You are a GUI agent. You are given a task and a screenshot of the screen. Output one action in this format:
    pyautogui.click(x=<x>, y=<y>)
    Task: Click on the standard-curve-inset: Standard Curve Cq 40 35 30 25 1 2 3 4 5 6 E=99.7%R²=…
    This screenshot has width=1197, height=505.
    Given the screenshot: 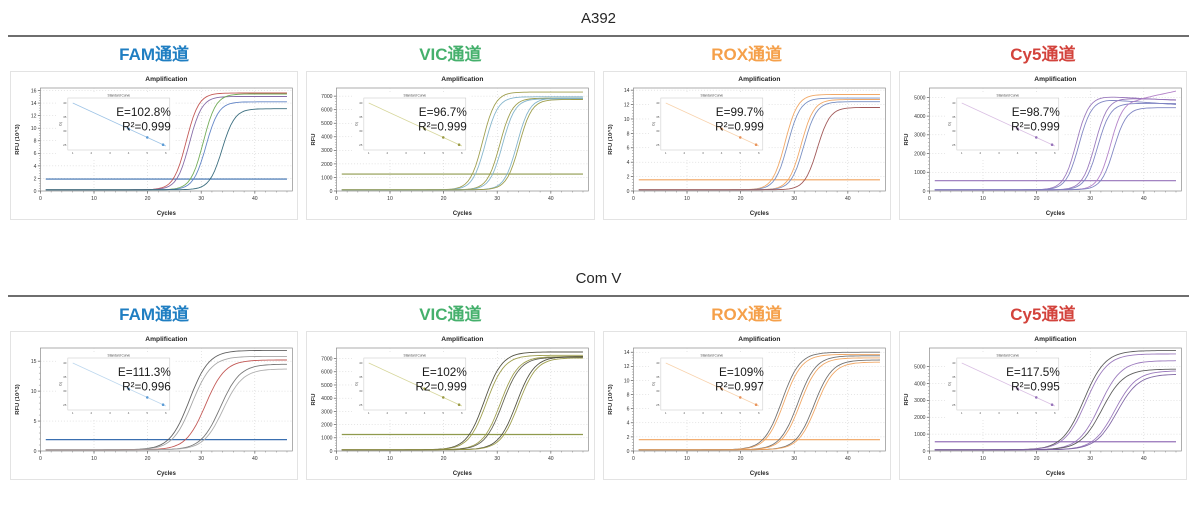 What is the action you would take?
    pyautogui.click(x=707, y=125)
    